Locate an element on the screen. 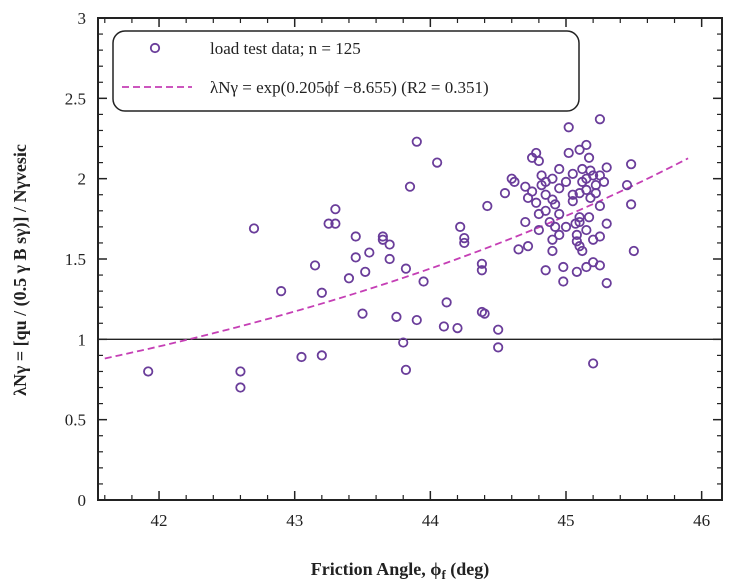 The image size is (750, 584). y-tick-label: 1 is located at coordinates (82, 339).